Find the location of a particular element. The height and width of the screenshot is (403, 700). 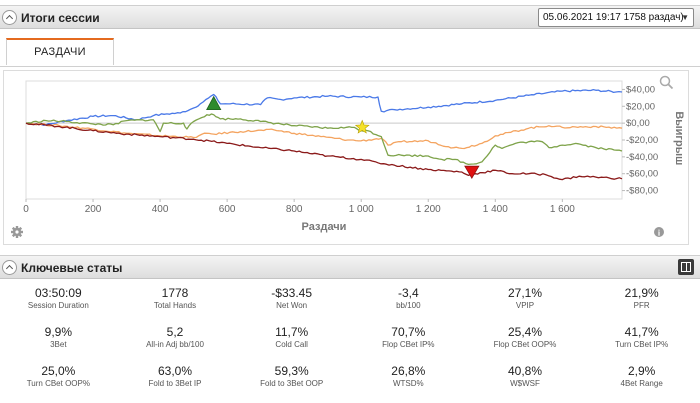

stat-value: 59,3% is located at coordinates (291, 371).